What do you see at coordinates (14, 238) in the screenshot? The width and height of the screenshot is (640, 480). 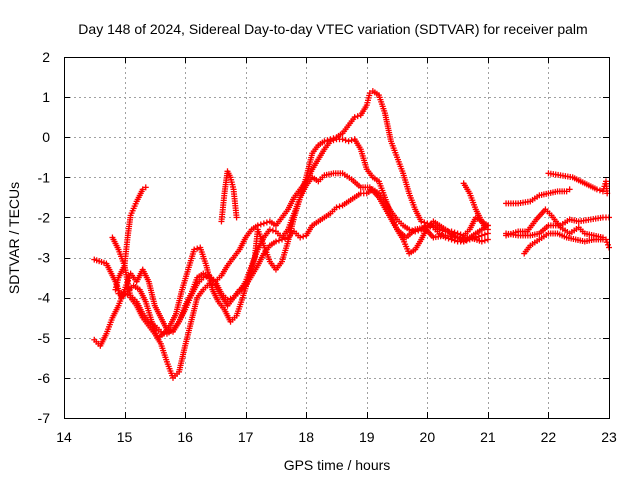 I see `y-axis-label: SDTVAR / TECUs` at bounding box center [14, 238].